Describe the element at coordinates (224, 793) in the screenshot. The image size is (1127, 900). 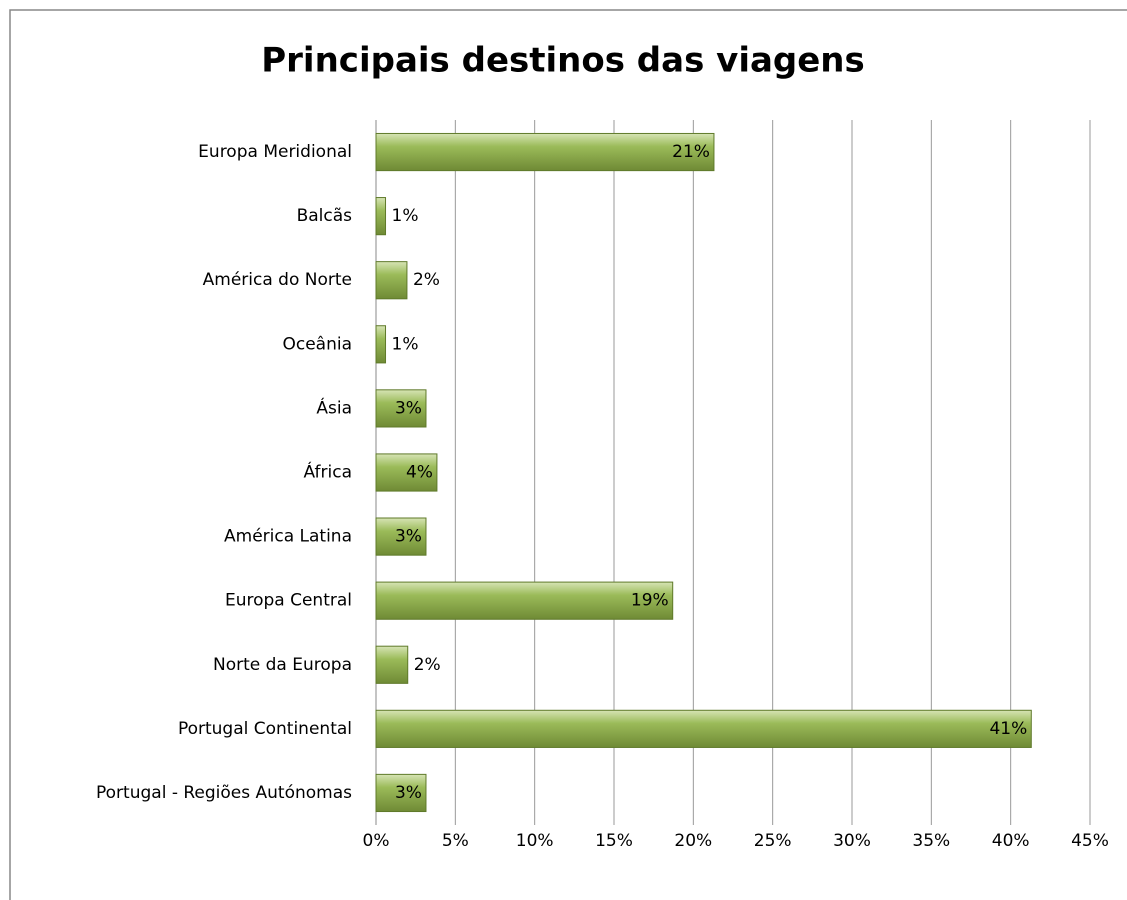
I see `y-tick-label: Portugal - Regiões Autónomas` at that location.